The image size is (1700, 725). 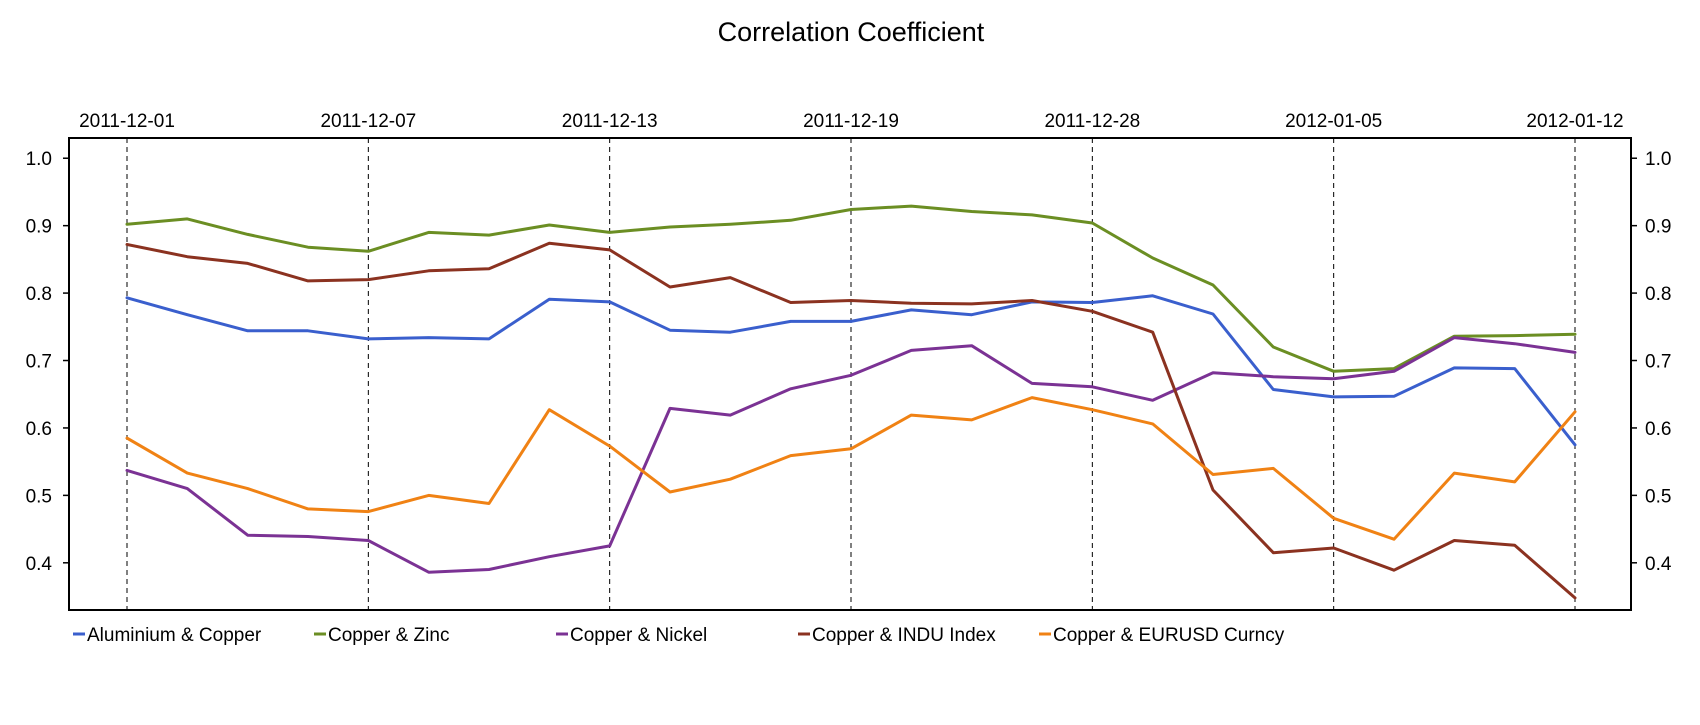 I want to click on y-tick-label-left: 0.4, so click(x=39, y=564).